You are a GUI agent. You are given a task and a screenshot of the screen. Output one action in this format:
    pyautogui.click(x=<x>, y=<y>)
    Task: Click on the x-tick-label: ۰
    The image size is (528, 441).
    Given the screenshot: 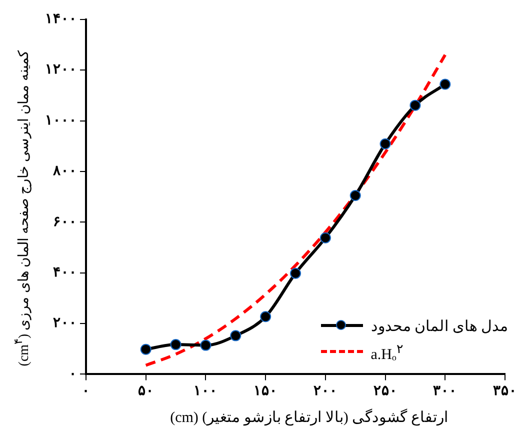 What is the action you would take?
    pyautogui.click(x=86, y=392)
    